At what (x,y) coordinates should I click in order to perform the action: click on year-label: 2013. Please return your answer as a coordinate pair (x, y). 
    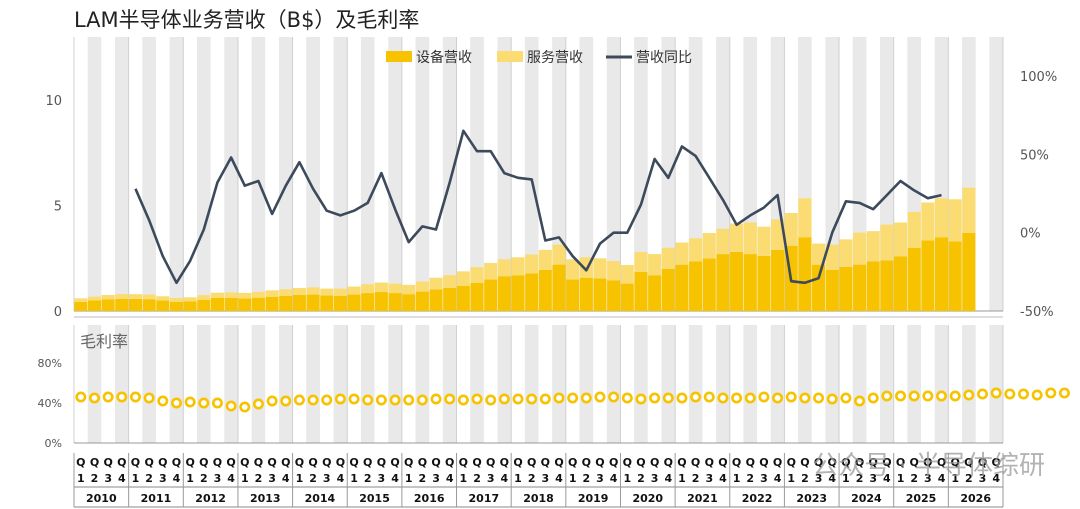
    Looking at the image, I should click on (265, 498).